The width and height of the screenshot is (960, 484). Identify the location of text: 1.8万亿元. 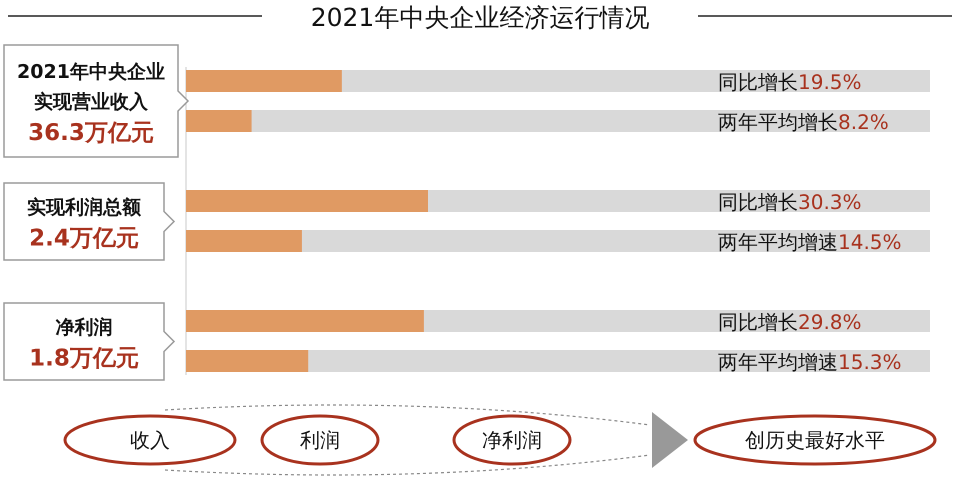
(84, 359).